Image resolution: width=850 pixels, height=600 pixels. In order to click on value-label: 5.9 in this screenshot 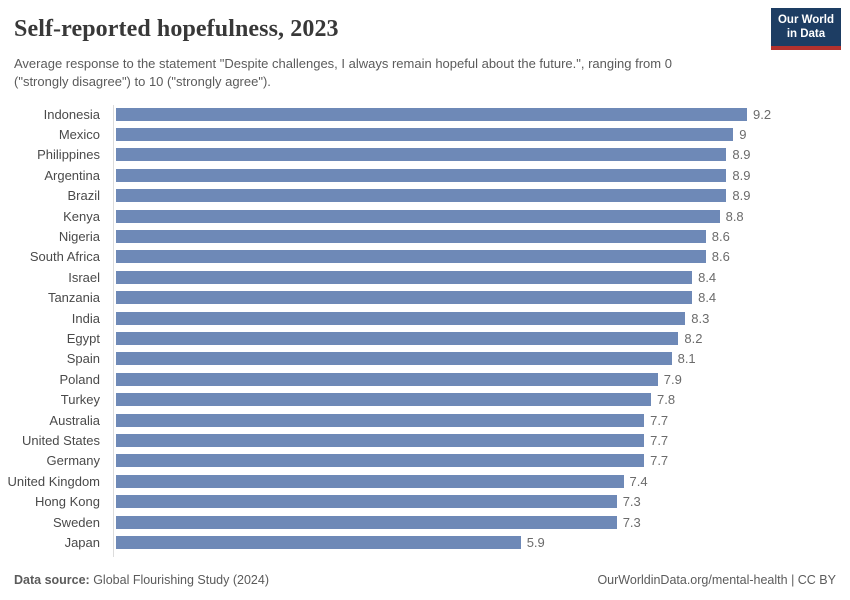, I will do `click(535, 542)`.